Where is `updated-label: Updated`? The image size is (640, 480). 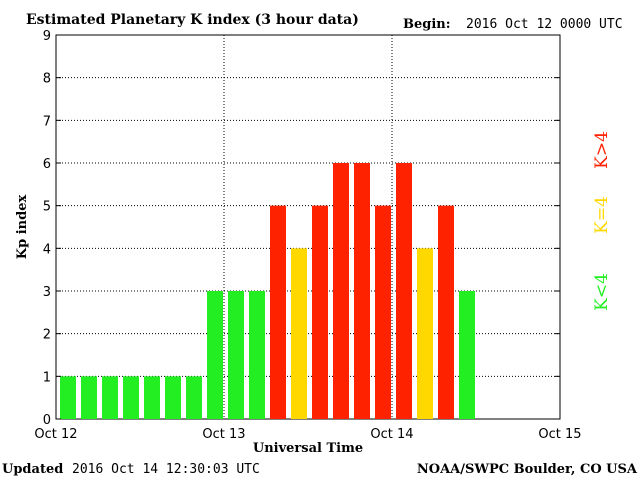
updated-label: Updated is located at coordinates (32, 469).